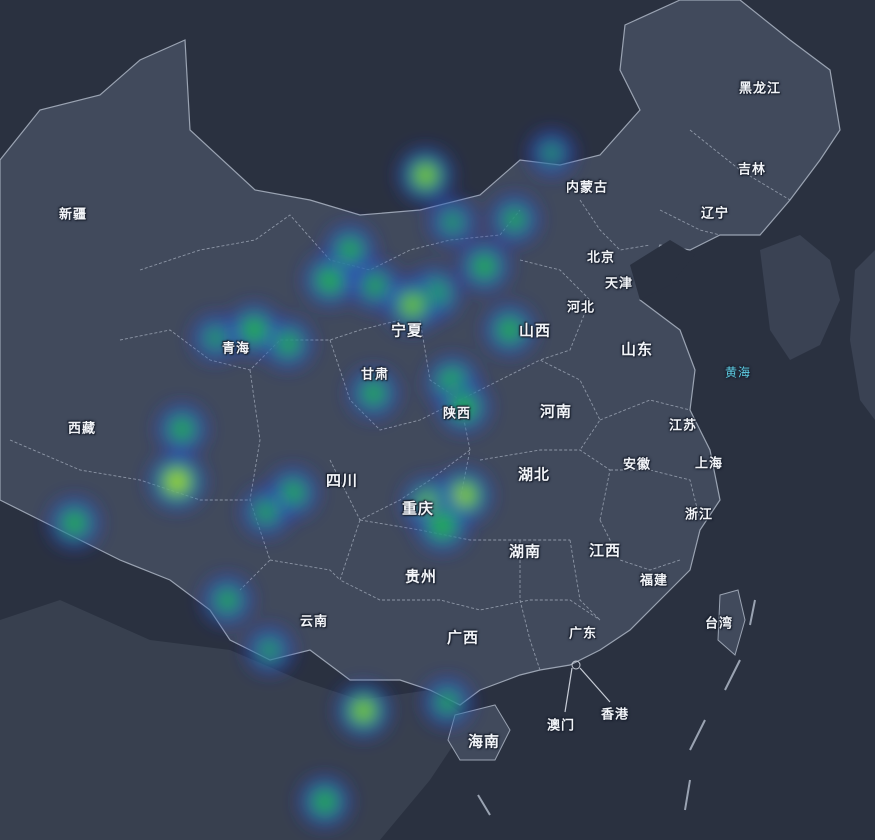  I want to click on label-hainan: 海南, so click(484, 741).